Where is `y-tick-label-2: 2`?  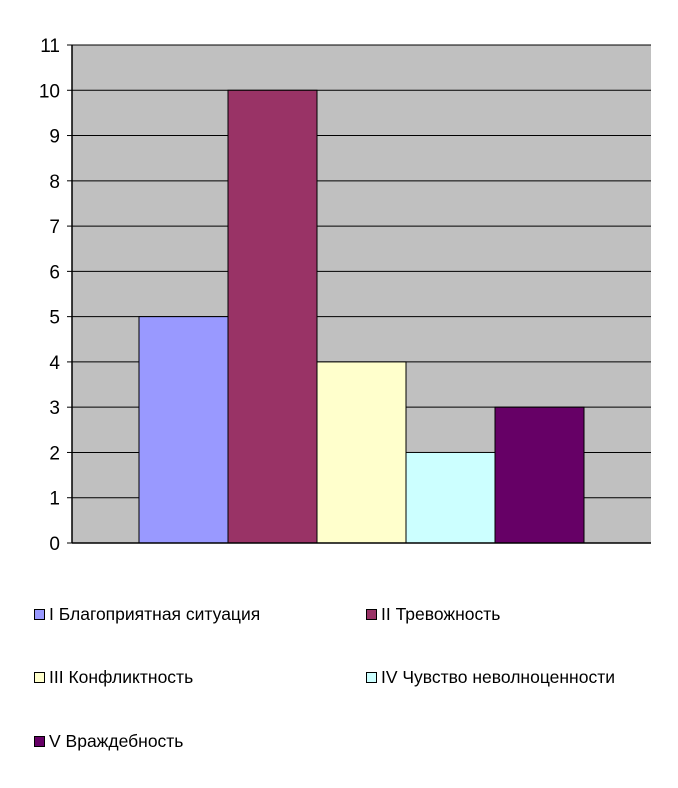 y-tick-label-2: 2 is located at coordinates (54, 453).